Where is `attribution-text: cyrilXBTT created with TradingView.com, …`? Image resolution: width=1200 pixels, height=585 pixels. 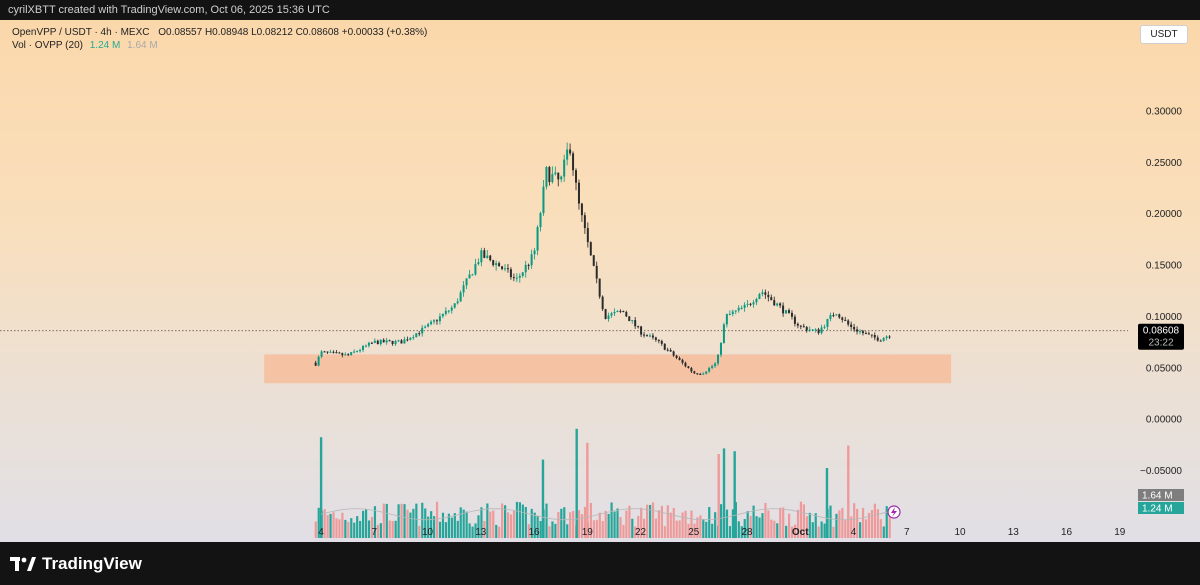
attribution-text: cyrilXBTT created with TradingView.com, … is located at coordinates (169, 10).